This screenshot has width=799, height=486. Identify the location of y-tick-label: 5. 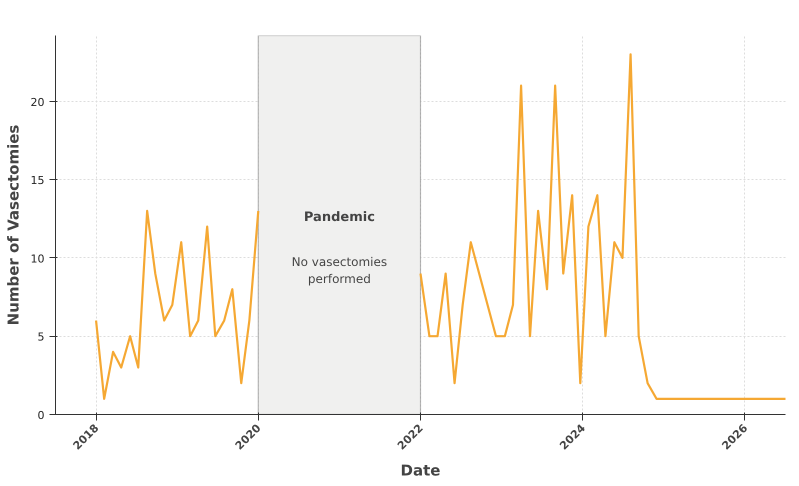
(41, 337).